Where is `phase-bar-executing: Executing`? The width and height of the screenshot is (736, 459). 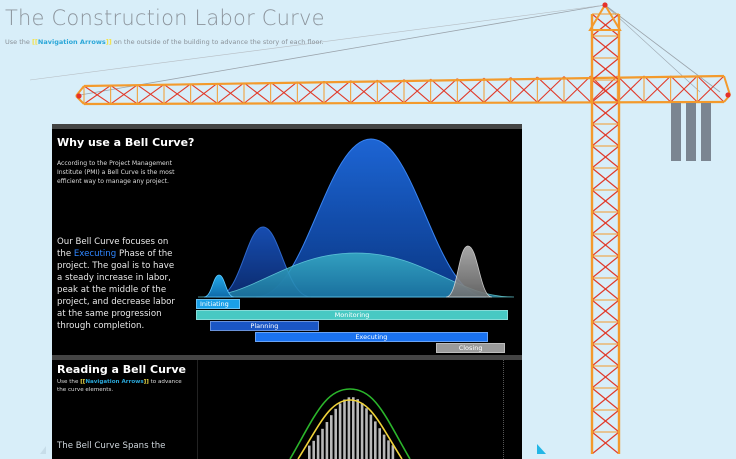 phase-bar-executing: Executing is located at coordinates (371, 337).